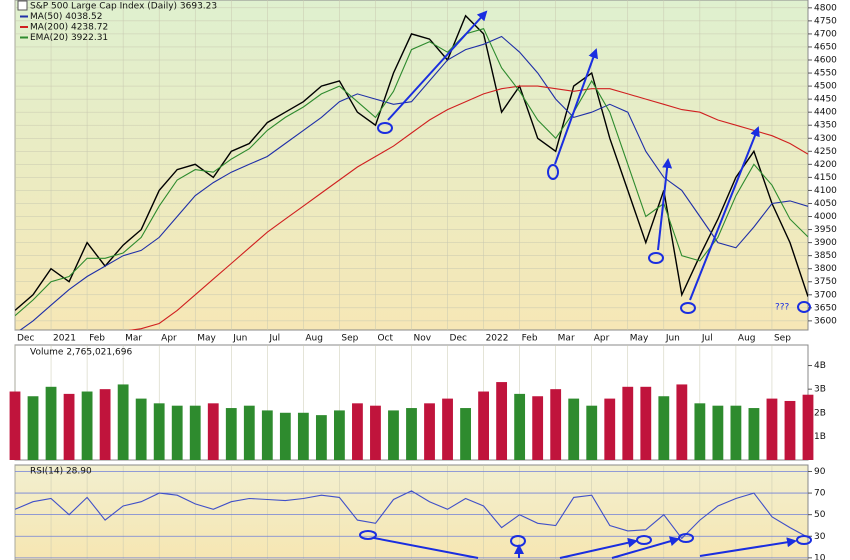 This screenshot has height=560, width=850. What do you see at coordinates (385, 339) in the screenshot?
I see `x-tick-label: Oct` at bounding box center [385, 339].